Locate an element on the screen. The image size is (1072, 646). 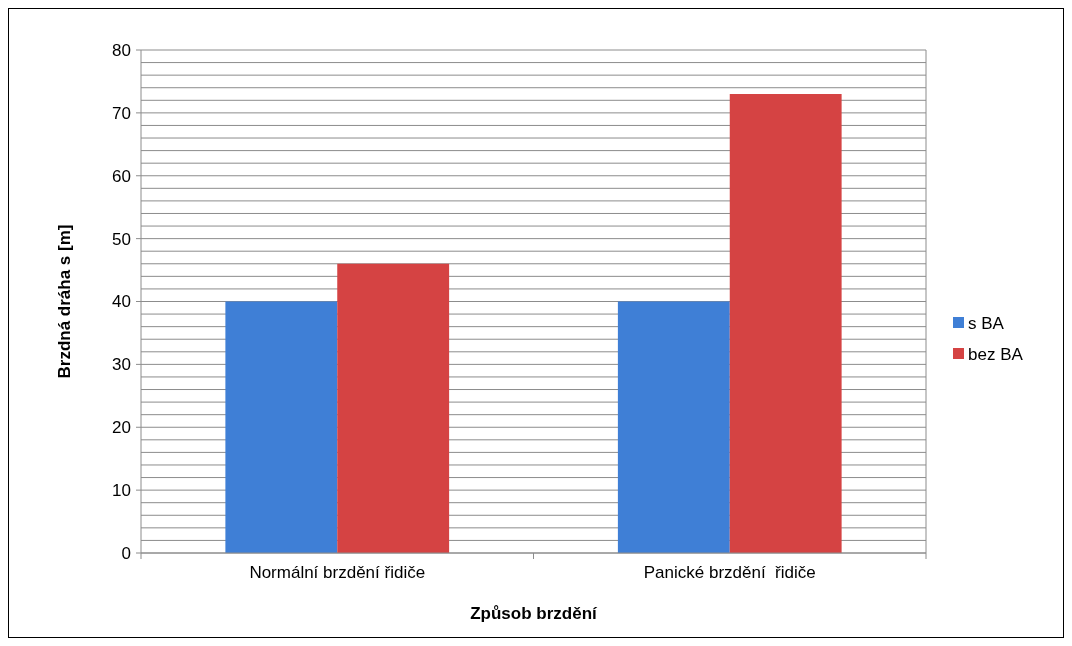
y-tick-label: 70 is located at coordinates (121, 113).